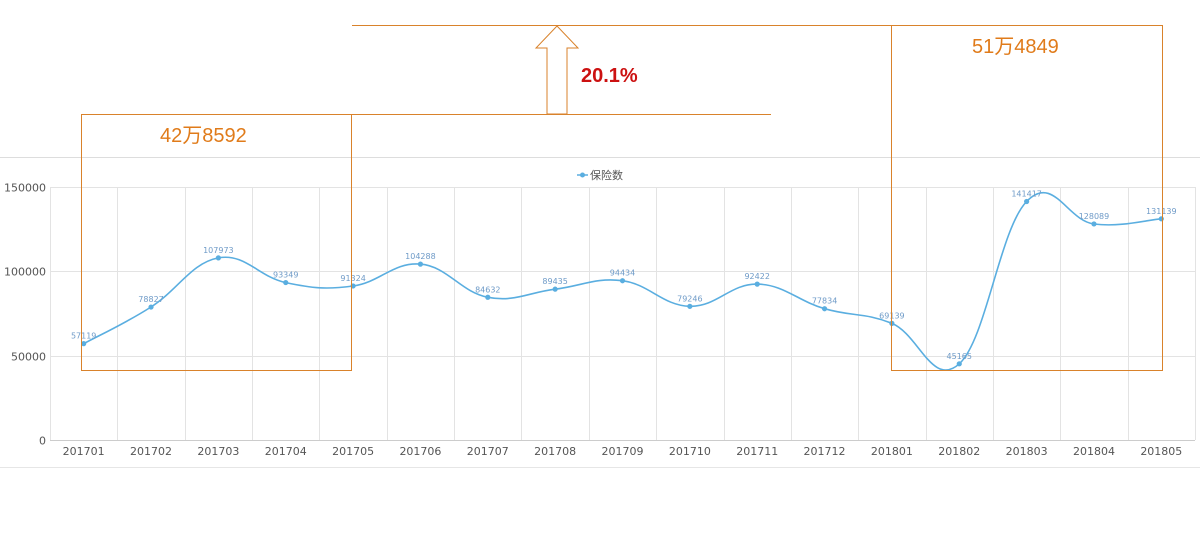 The width and height of the screenshot is (1200, 556). Describe the element at coordinates (42, 441) in the screenshot. I see `y-tick-label: 0` at that location.